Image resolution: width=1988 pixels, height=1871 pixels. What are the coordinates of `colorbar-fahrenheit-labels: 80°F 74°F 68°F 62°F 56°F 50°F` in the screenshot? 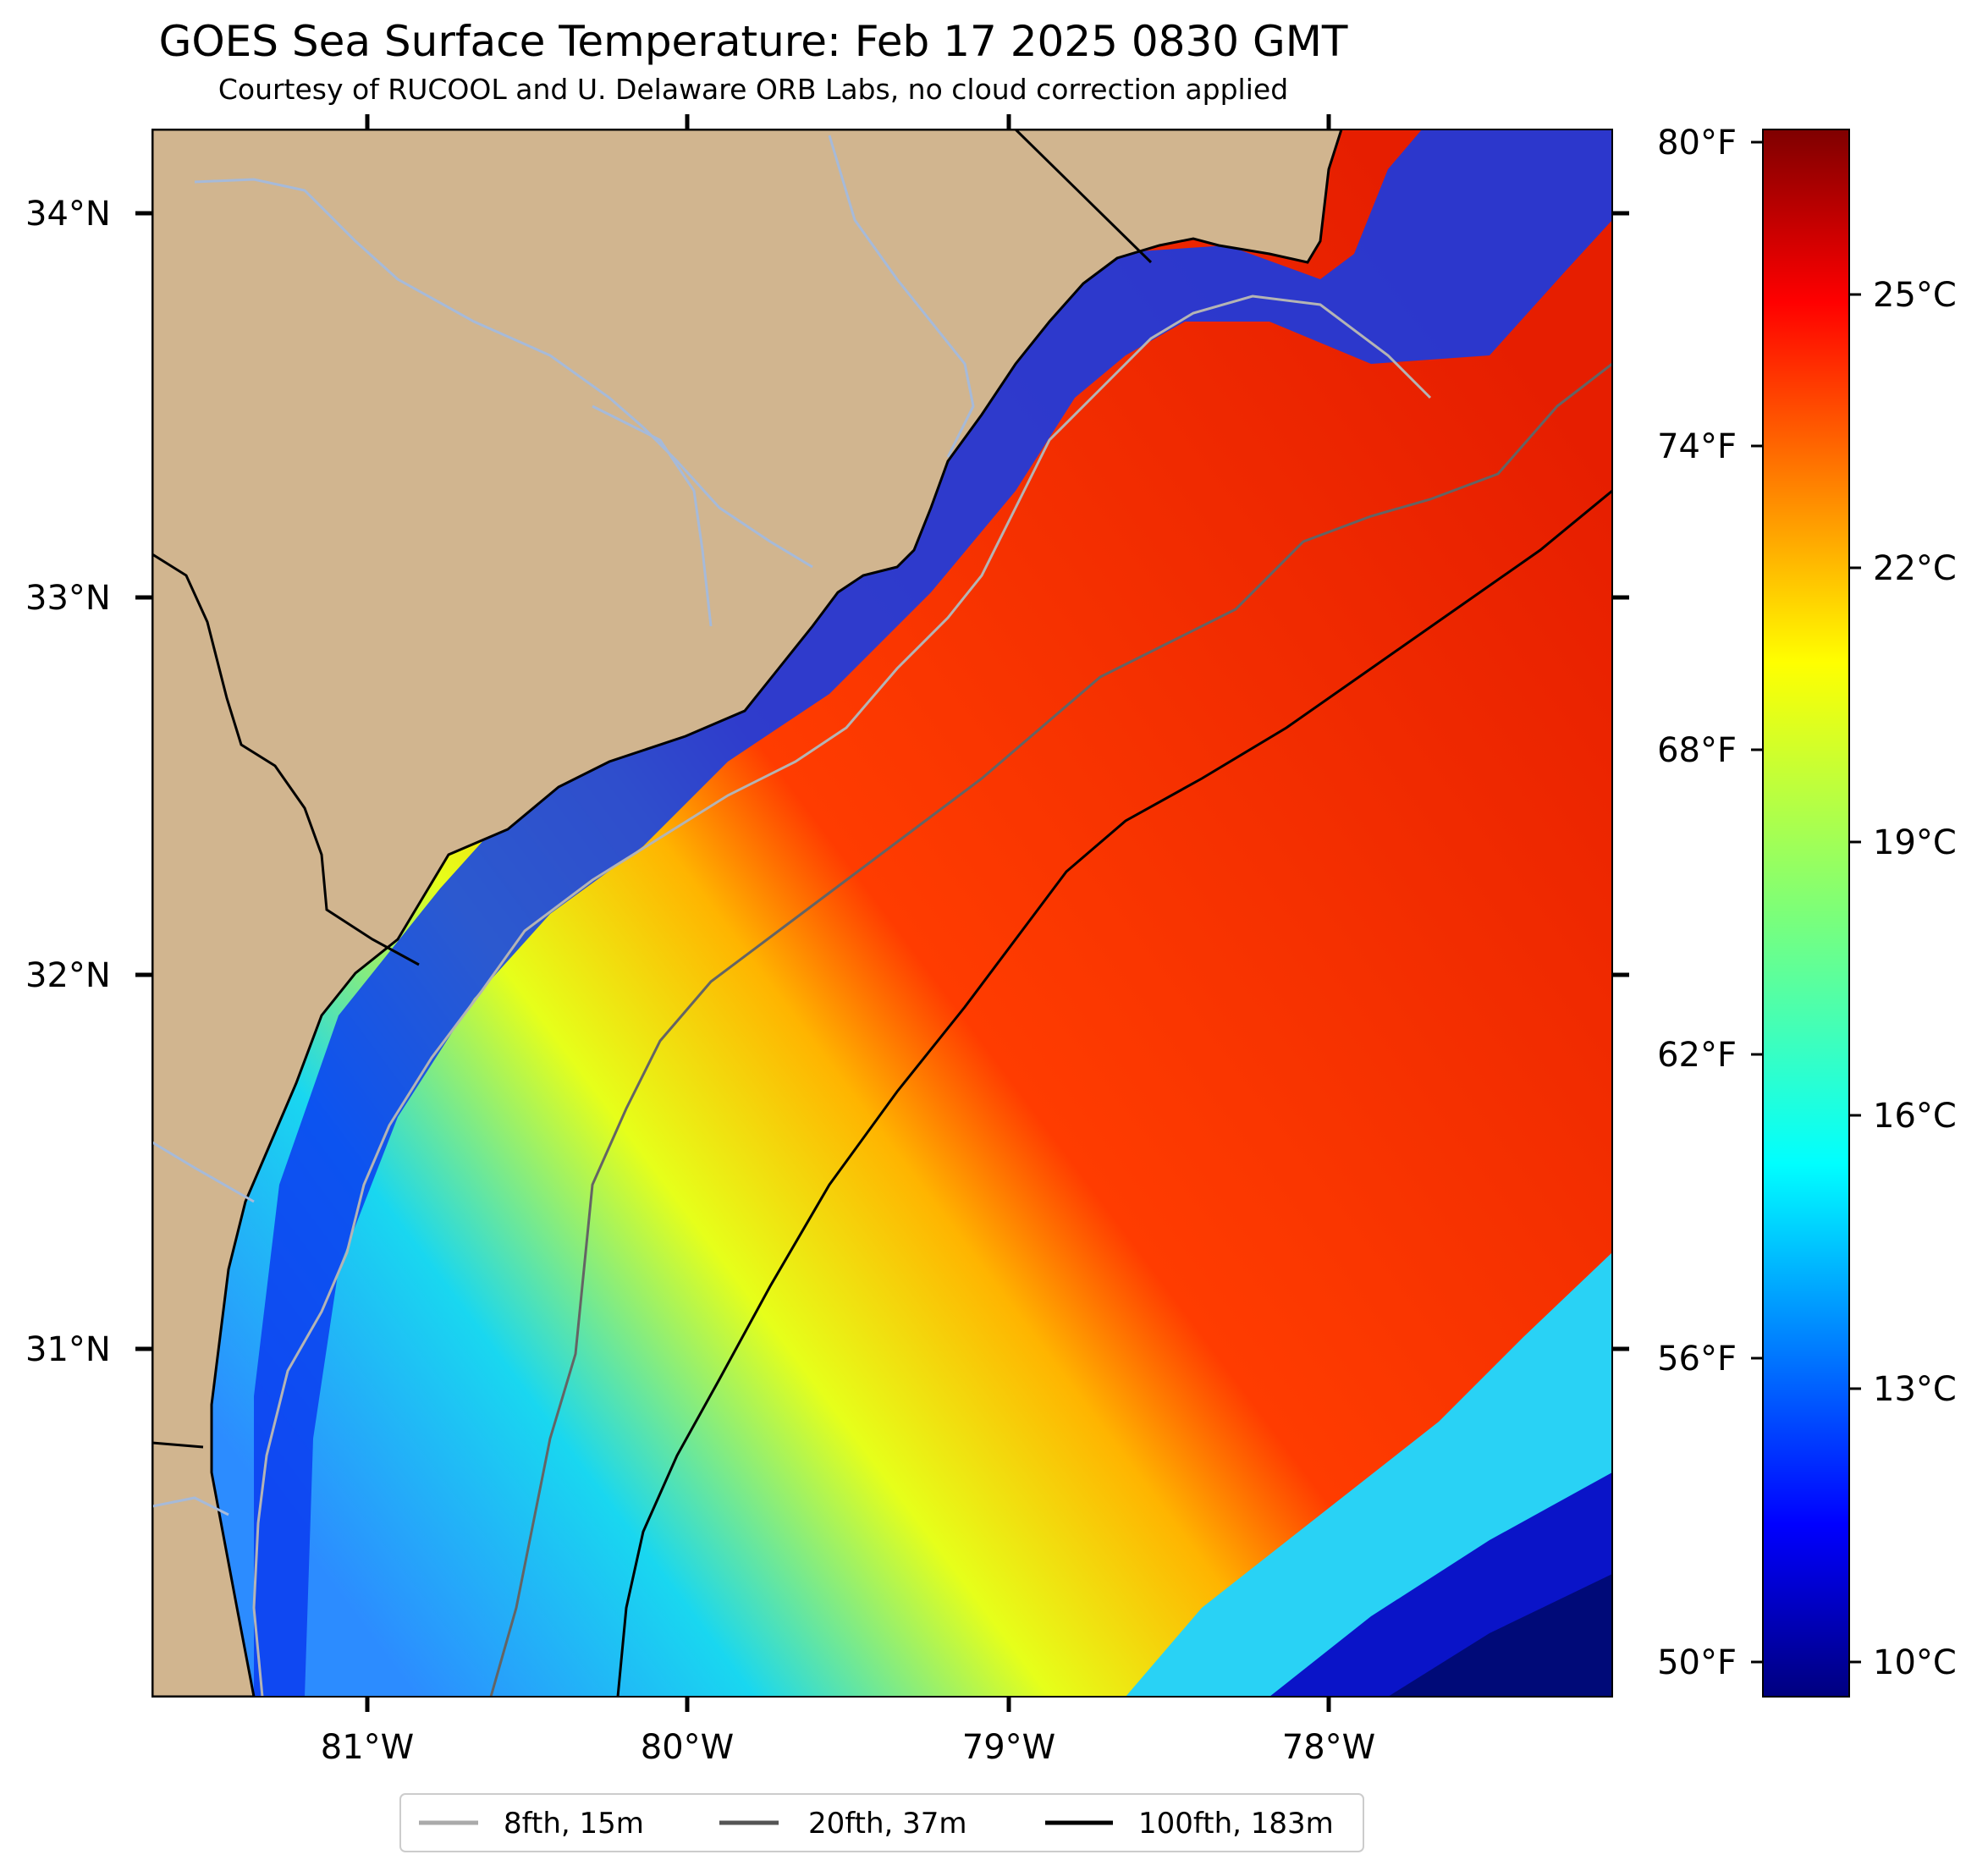 It's located at (1697, 903).